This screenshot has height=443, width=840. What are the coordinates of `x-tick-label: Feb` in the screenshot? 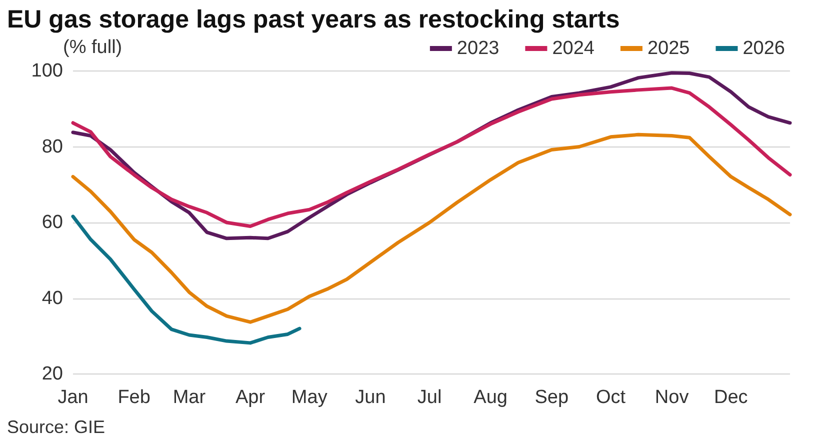 It's located at (134, 397).